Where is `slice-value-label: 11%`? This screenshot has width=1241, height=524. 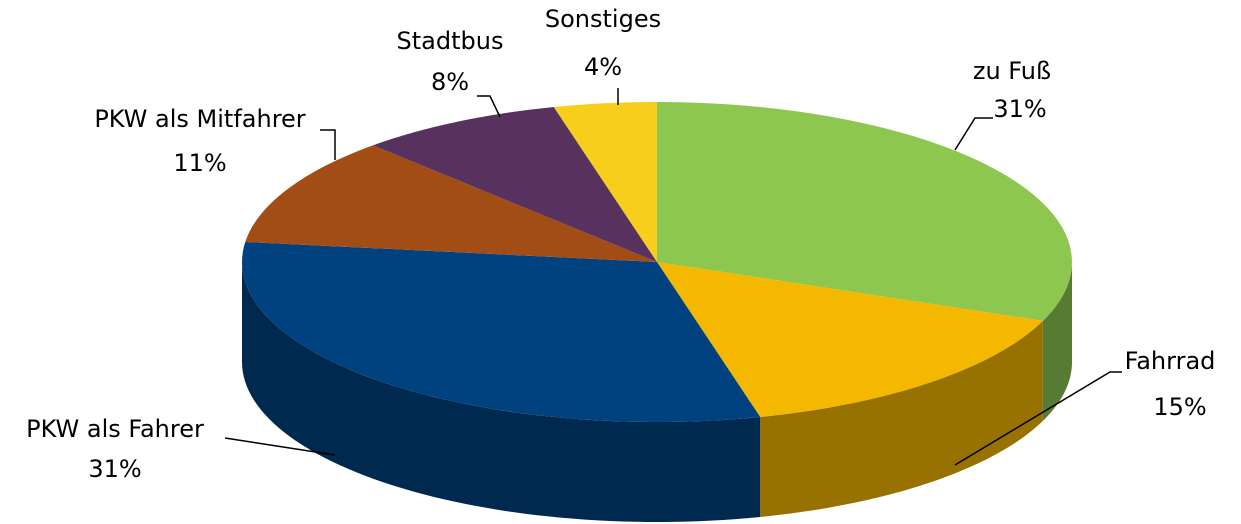
slice-value-label: 11% is located at coordinates (199, 163).